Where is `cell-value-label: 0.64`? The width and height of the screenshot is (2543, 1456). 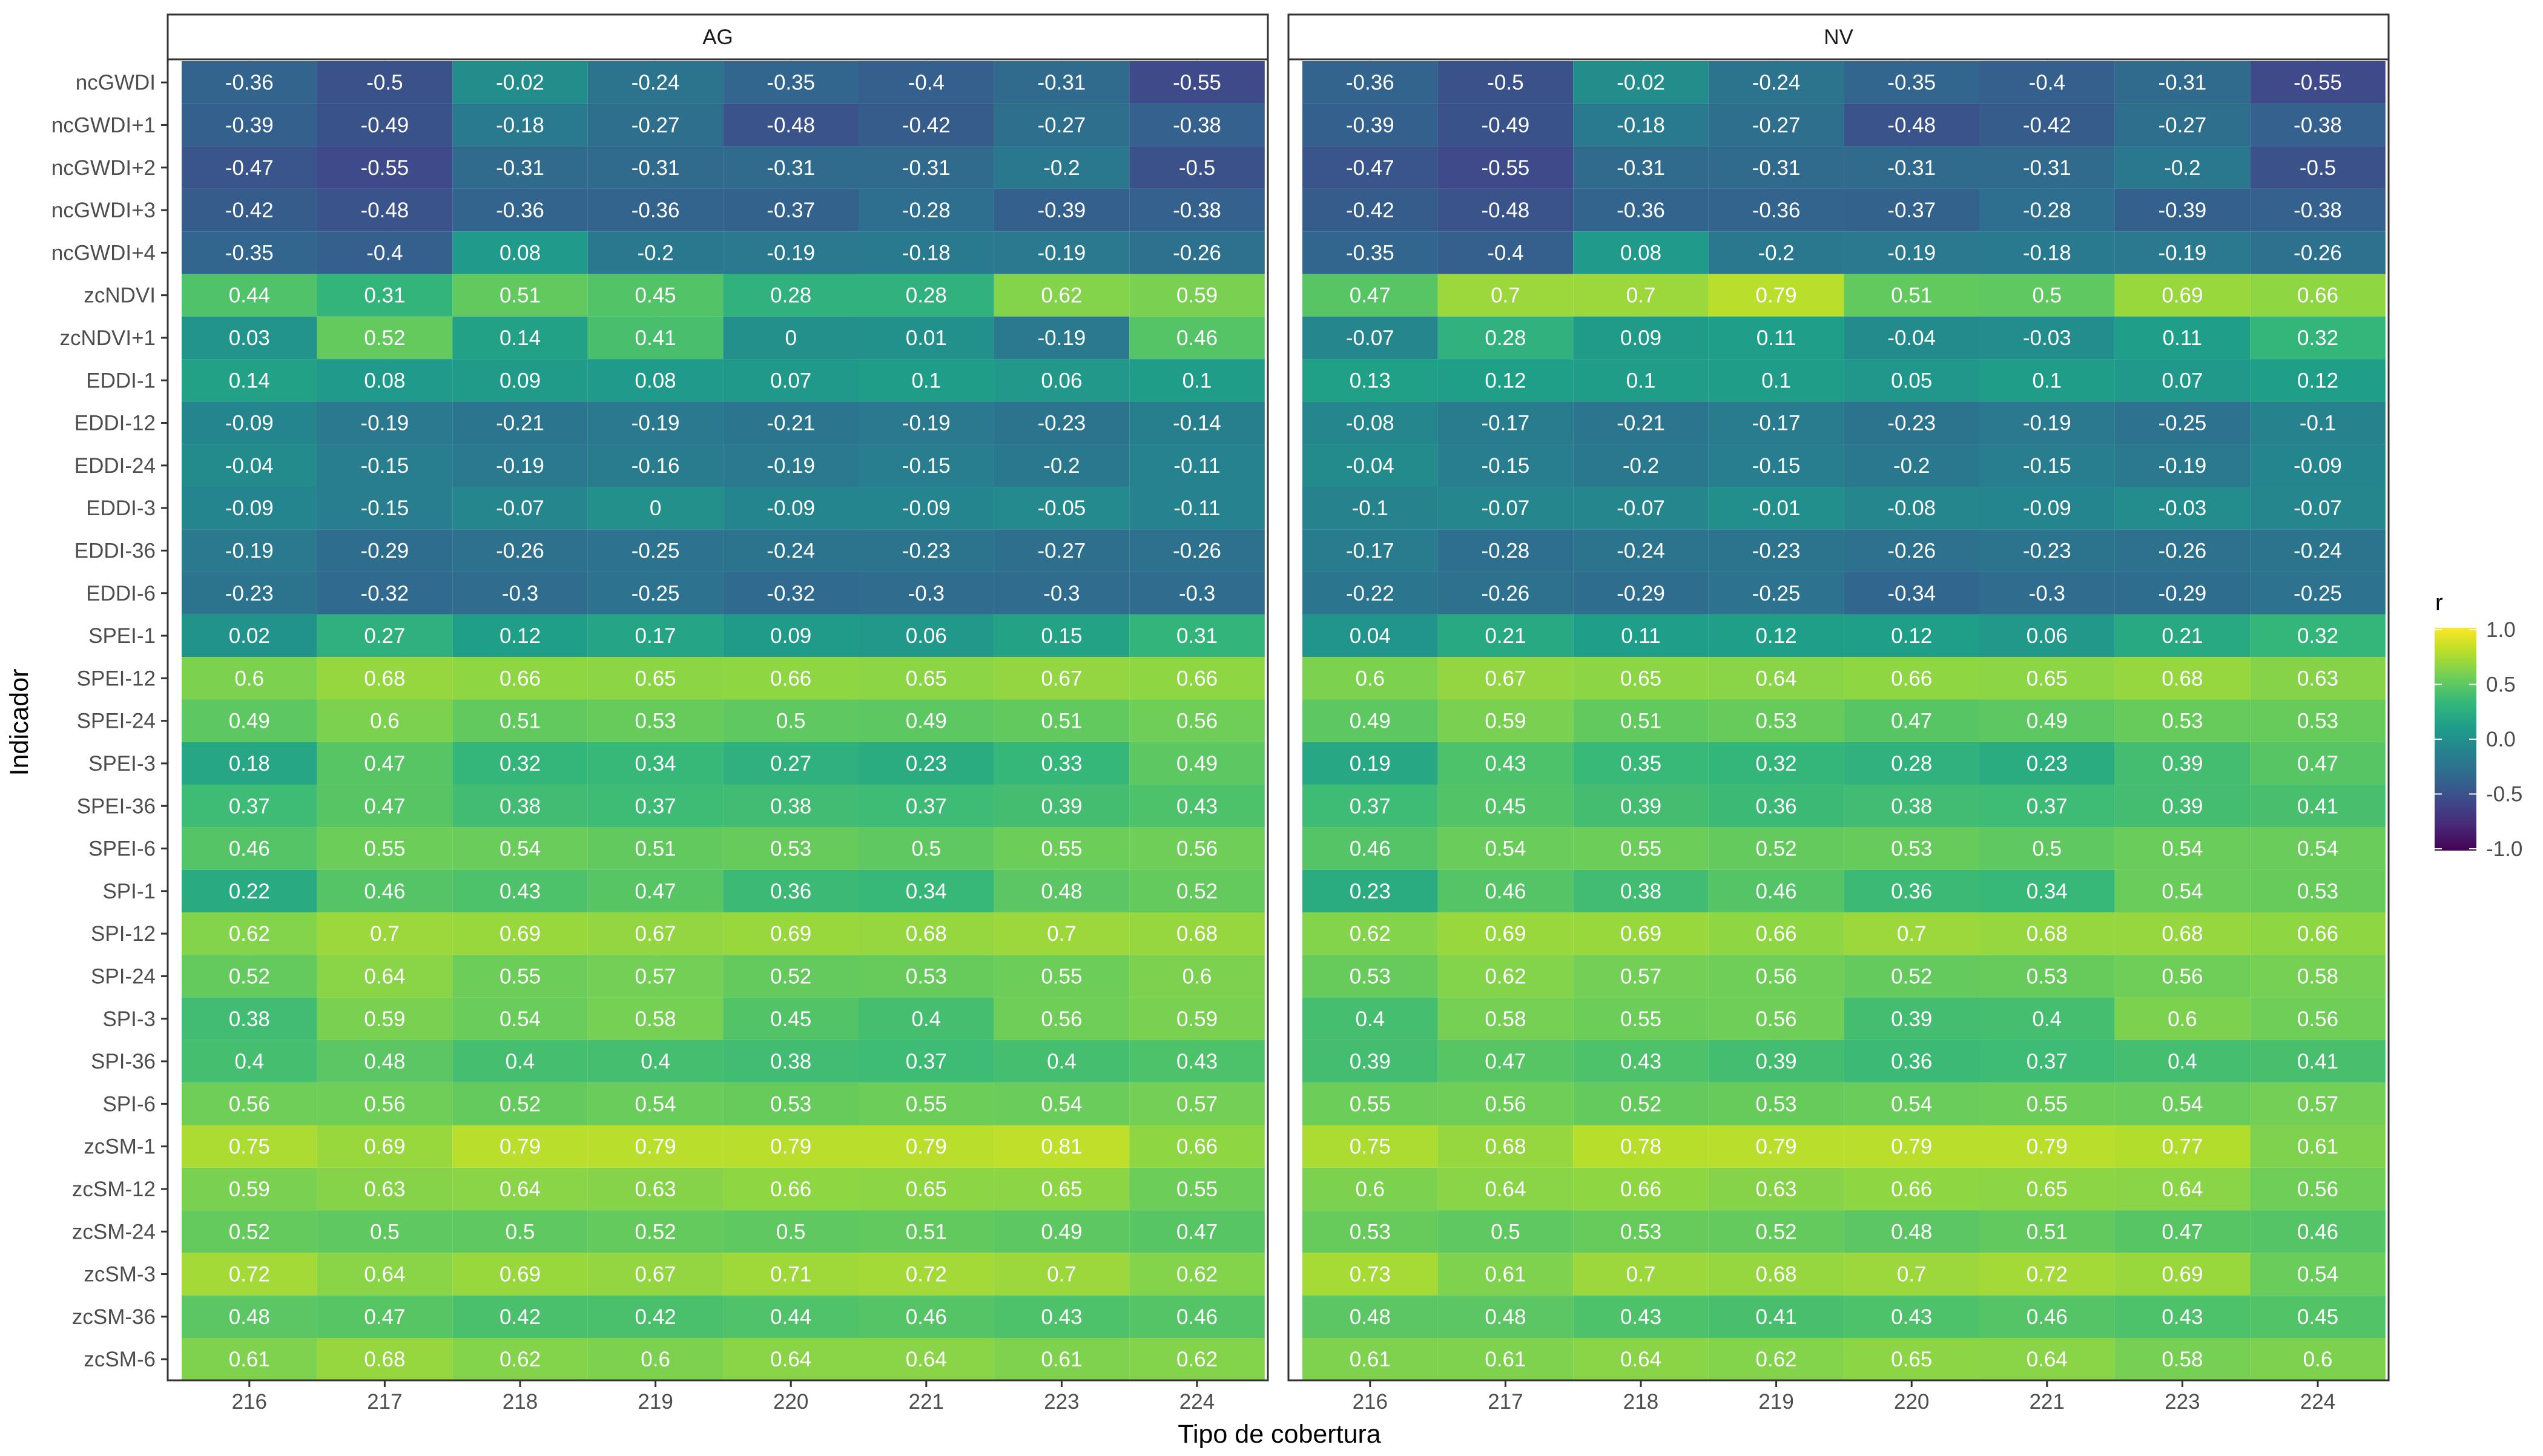 cell-value-label: 0.64 is located at coordinates (2182, 1189).